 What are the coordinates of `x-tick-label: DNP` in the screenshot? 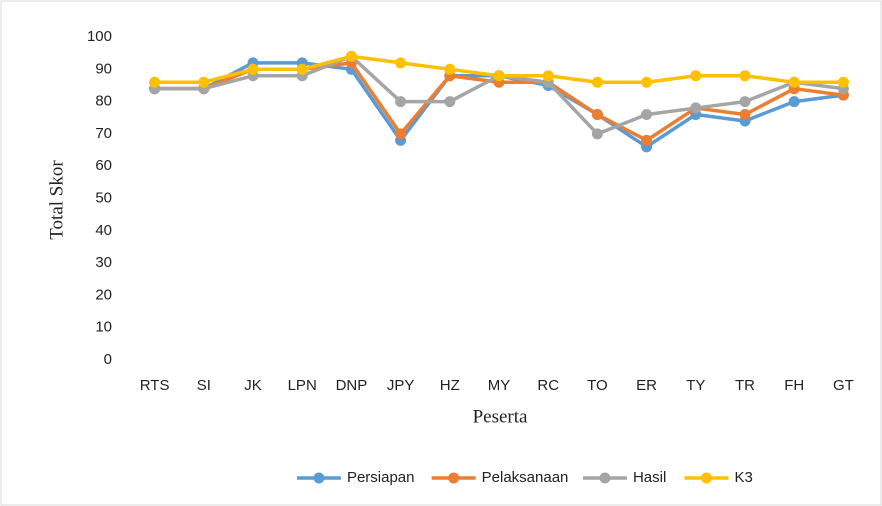 It's located at (352, 385).